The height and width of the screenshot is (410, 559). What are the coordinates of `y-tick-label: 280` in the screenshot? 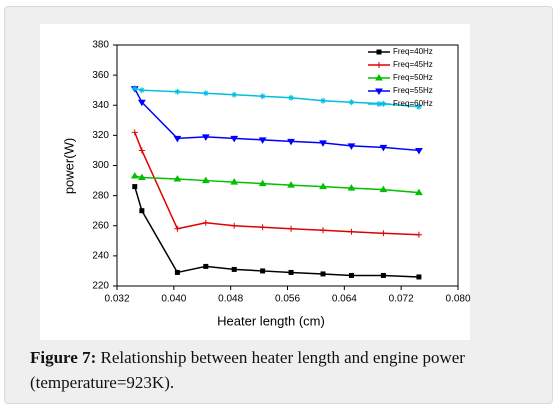 It's located at (100, 195).